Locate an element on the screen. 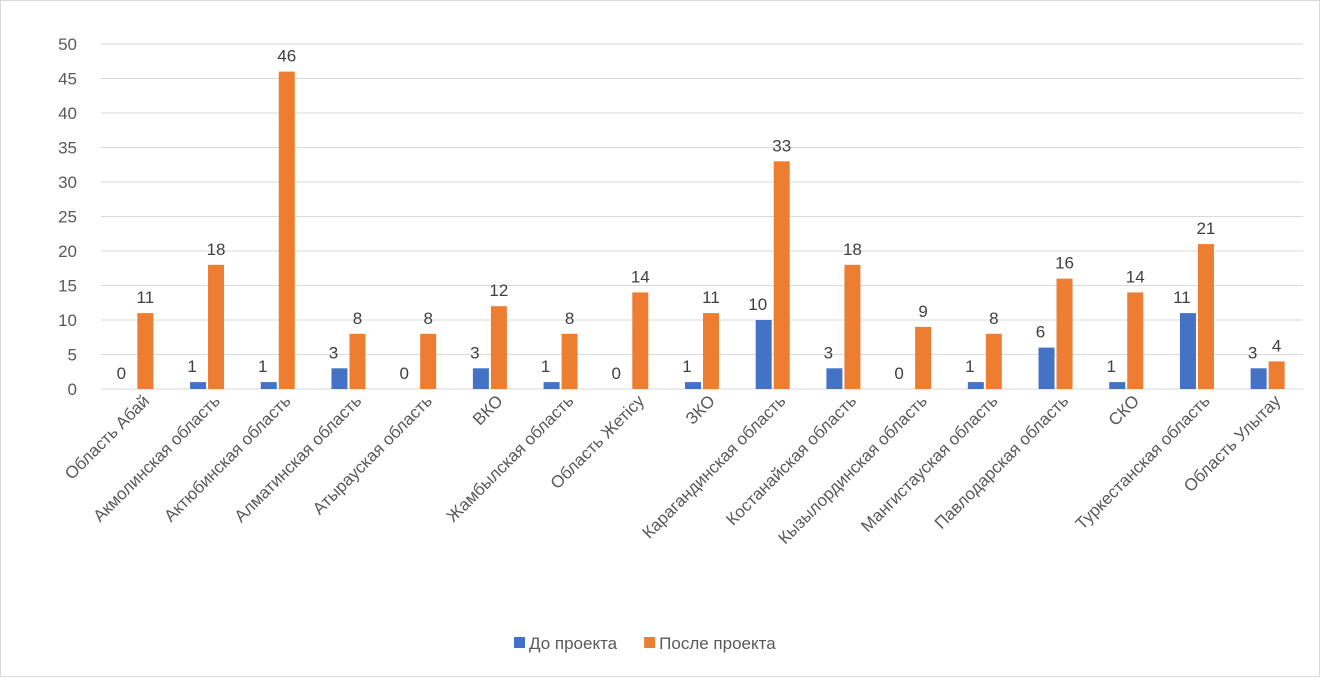 This screenshot has width=1320, height=678. x-tick-label: Алматинская область is located at coordinates (298, 458).